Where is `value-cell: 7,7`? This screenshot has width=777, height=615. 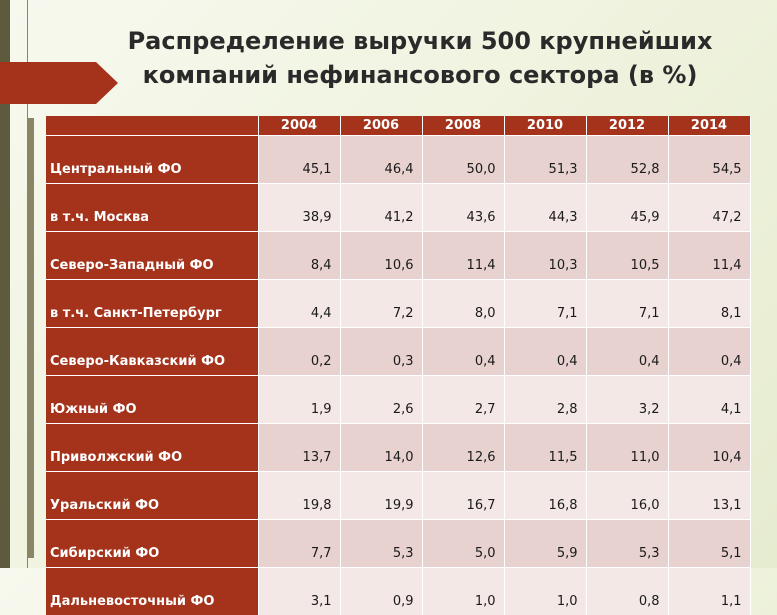 value-cell: 7,7 is located at coordinates (299, 544).